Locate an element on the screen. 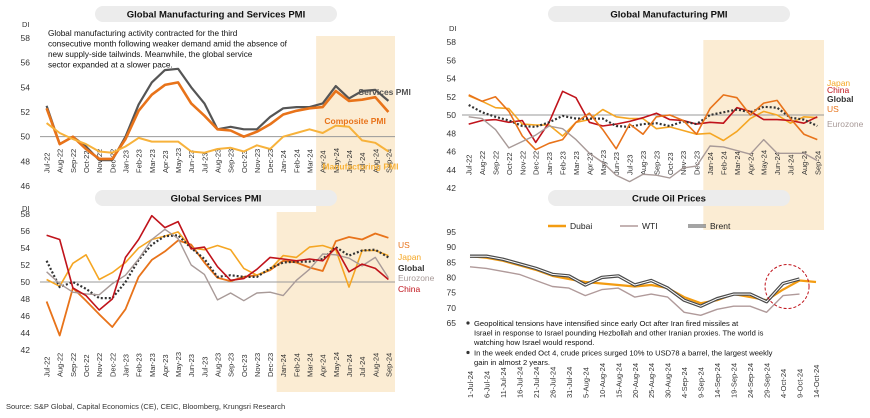 The image size is (870, 418). series-line-global is located at coordinates (643, 116).